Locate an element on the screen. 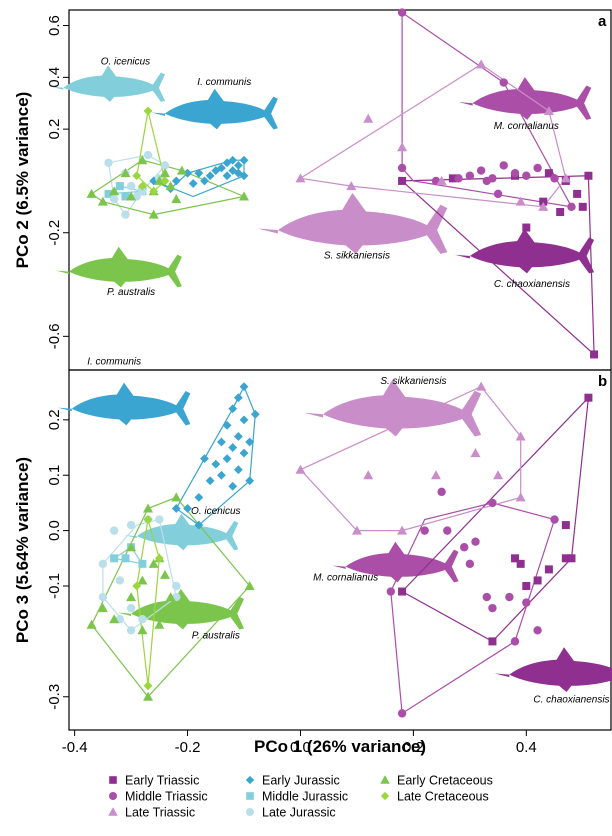 This screenshot has width=612, height=836. legend-item: Middle Jurassic is located at coordinates (297, 797).